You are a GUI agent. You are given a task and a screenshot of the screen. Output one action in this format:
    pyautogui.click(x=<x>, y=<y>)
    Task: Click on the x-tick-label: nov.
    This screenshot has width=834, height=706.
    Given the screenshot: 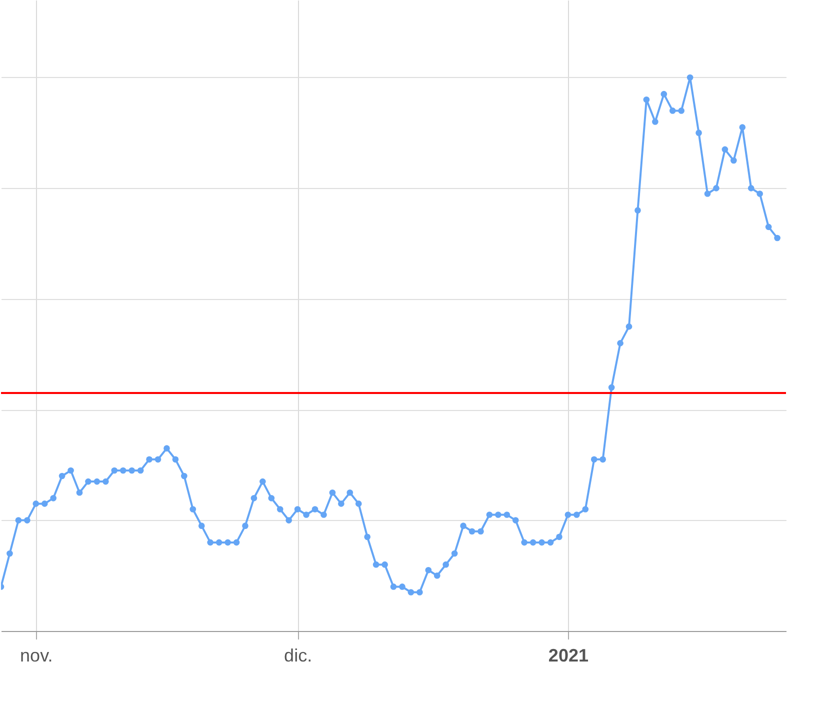 What is the action you would take?
    pyautogui.click(x=36, y=656)
    